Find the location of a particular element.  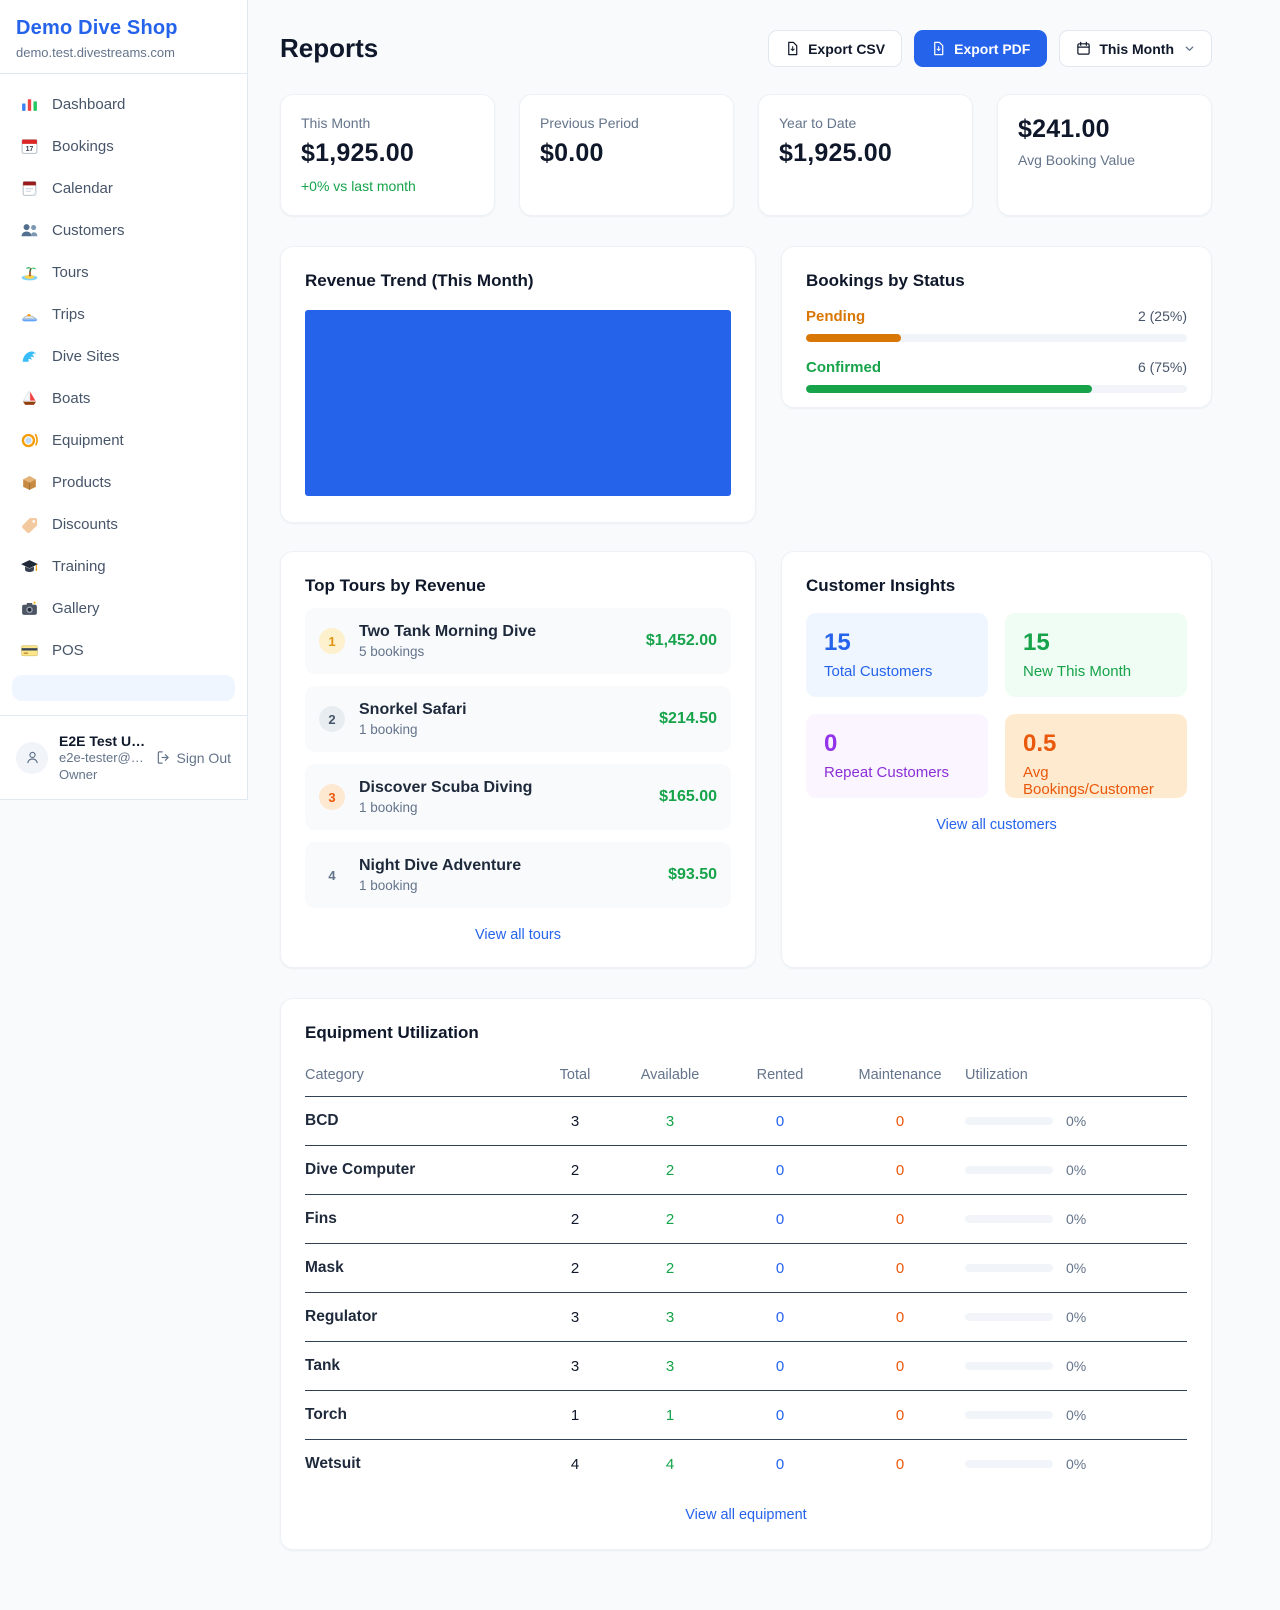

table-row: Mask 2 2 0 0 0% is located at coordinates (746, 1268).